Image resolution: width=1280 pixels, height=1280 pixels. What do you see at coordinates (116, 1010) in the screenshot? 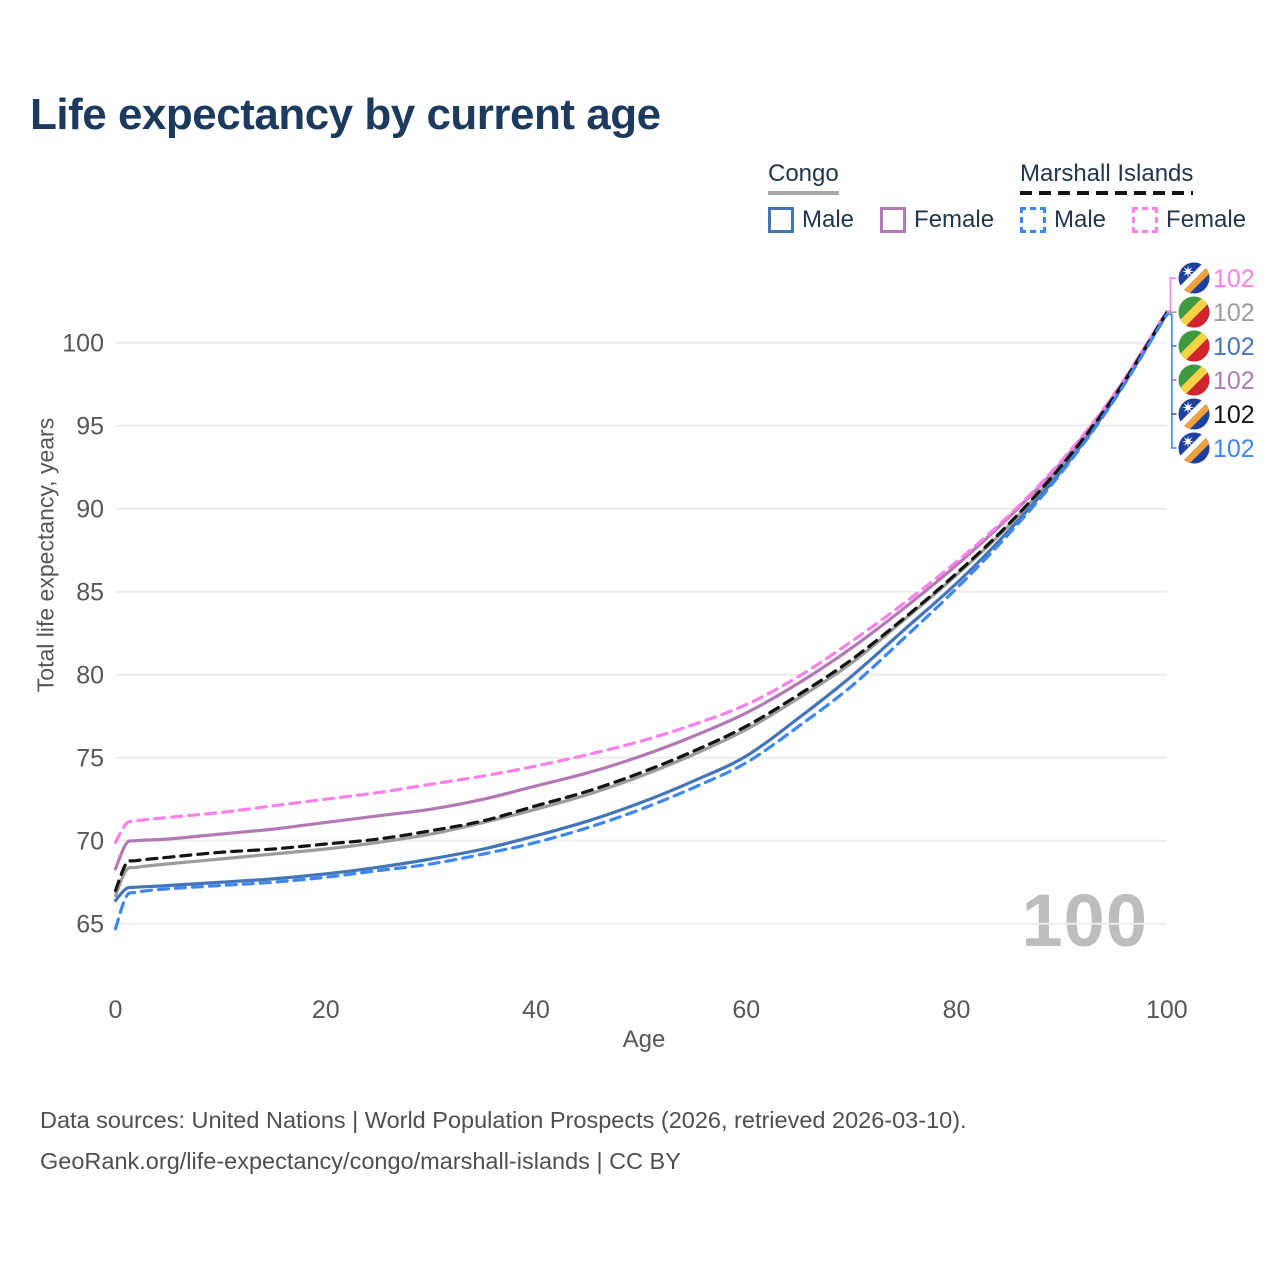
I see `x-tick-label: 0` at bounding box center [116, 1010].